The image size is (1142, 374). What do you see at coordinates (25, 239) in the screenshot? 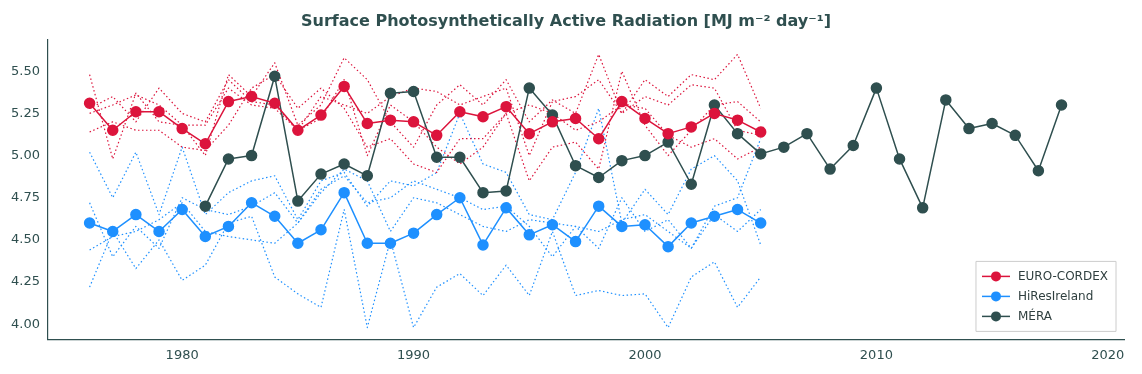
I see `y-tick-label: 4.50` at bounding box center [25, 239].